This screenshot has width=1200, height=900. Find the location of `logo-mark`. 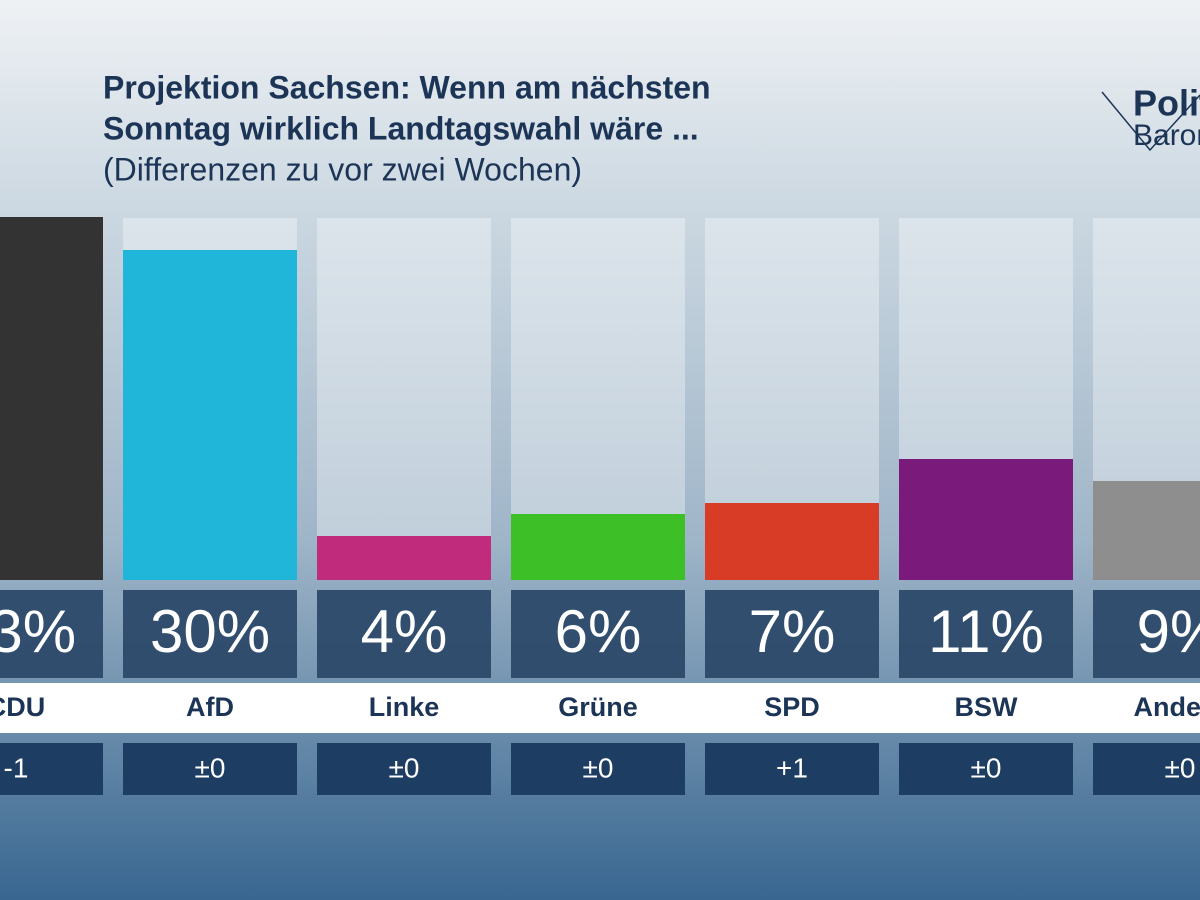

logo-mark is located at coordinates (1150, 121).